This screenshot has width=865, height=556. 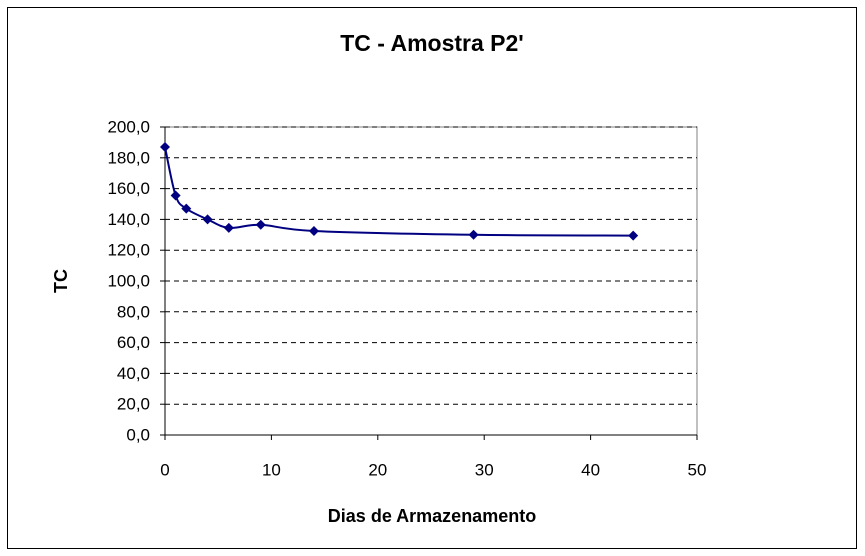 I want to click on y-tick-label: 60,0, so click(x=133, y=342).